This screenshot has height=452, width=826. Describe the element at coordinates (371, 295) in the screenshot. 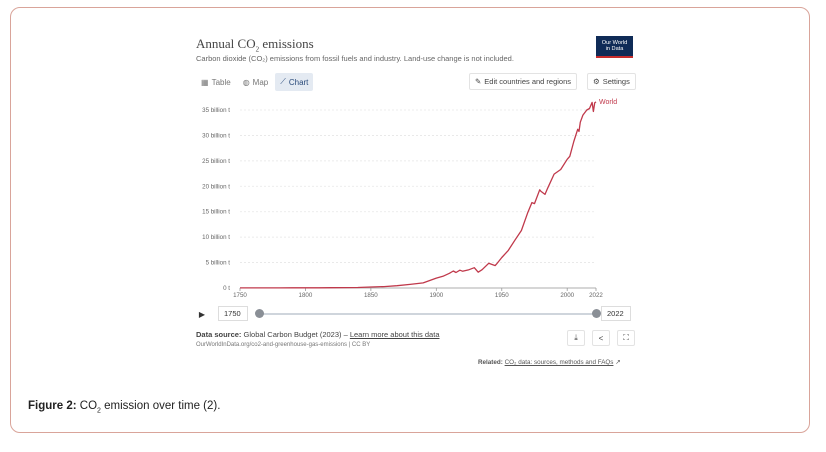

I see `x-tick-label: 1850` at that location.